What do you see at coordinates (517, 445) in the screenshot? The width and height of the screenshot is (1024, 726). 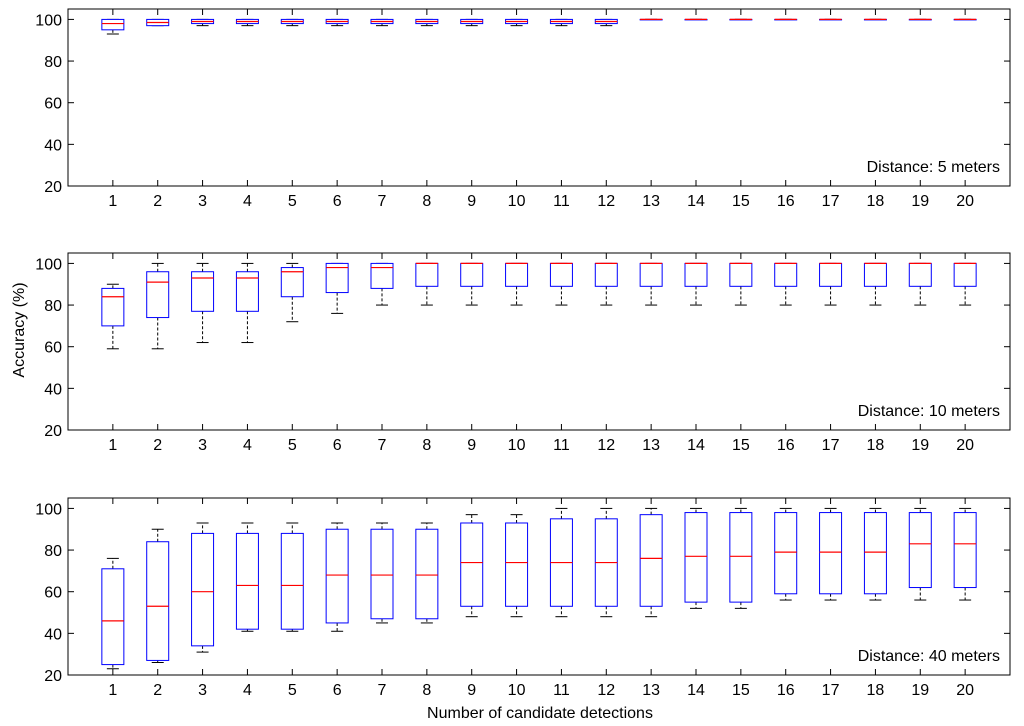 I see `x-tick-label: 10` at bounding box center [517, 445].